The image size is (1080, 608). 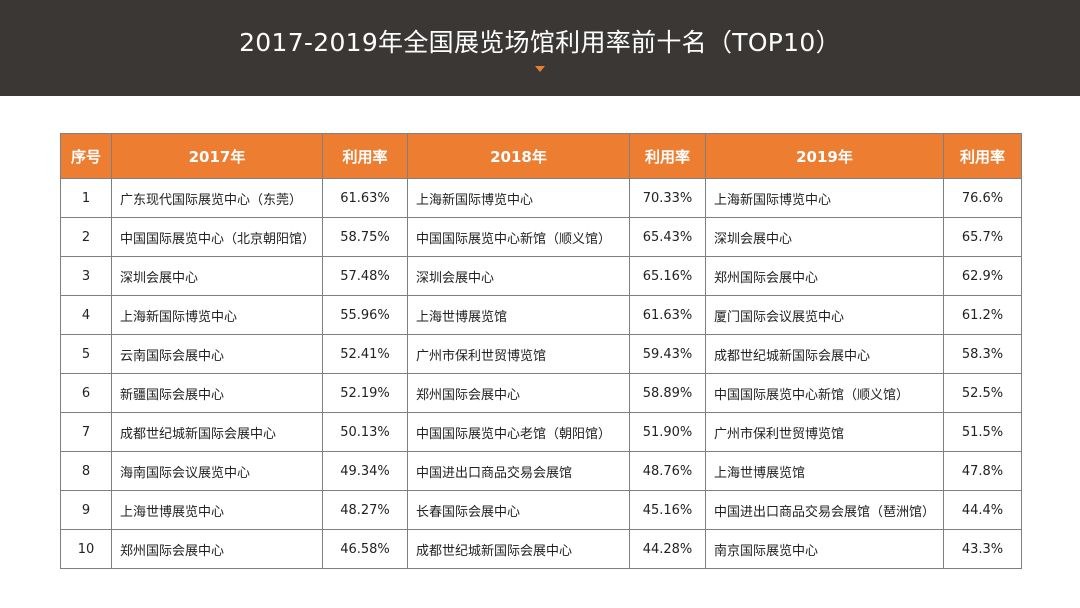 I want to click on venue-2017-cell: 海南国际会议展览中心, so click(x=217, y=471).